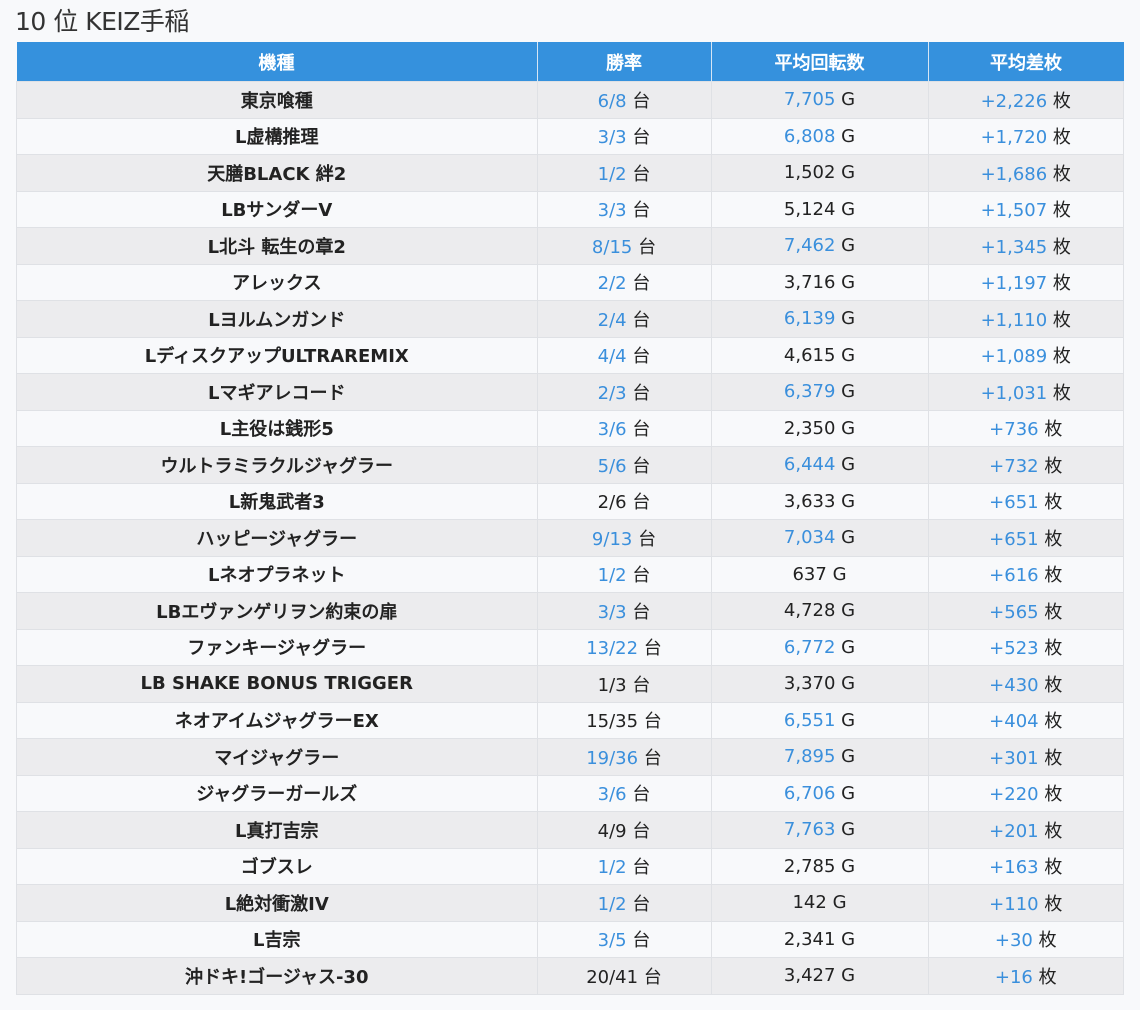 This screenshot has width=1140, height=1010. I want to click on avg-games: 4,728 G, so click(819, 611).